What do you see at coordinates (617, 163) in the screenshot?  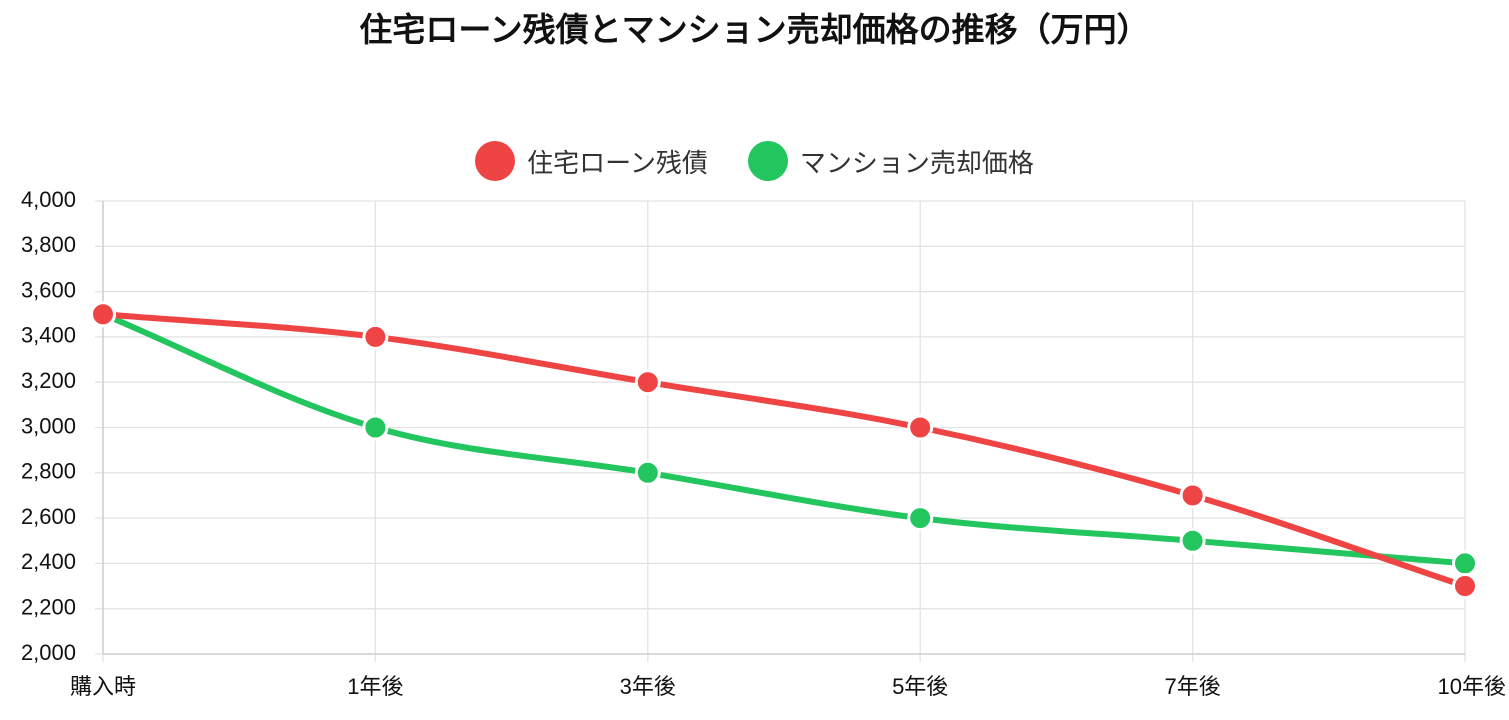 I see `legend-label-loan-balance: 住宅ローン残債` at bounding box center [617, 163].